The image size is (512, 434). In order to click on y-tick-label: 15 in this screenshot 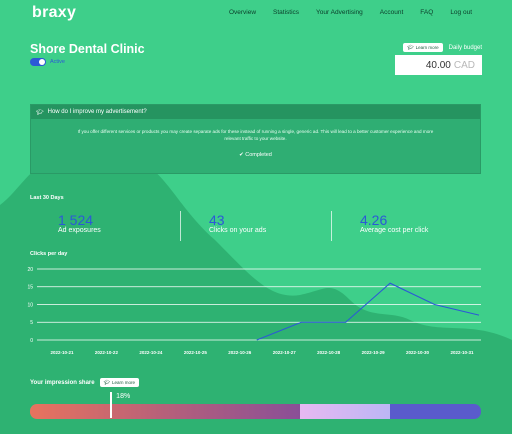, I will do `click(30, 288)`.